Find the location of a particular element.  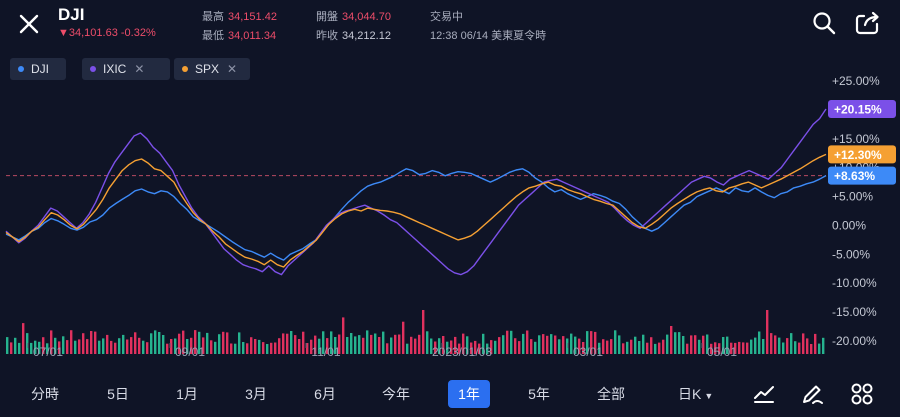

stat-high: 最高 34,151.42 is located at coordinates (239, 17).